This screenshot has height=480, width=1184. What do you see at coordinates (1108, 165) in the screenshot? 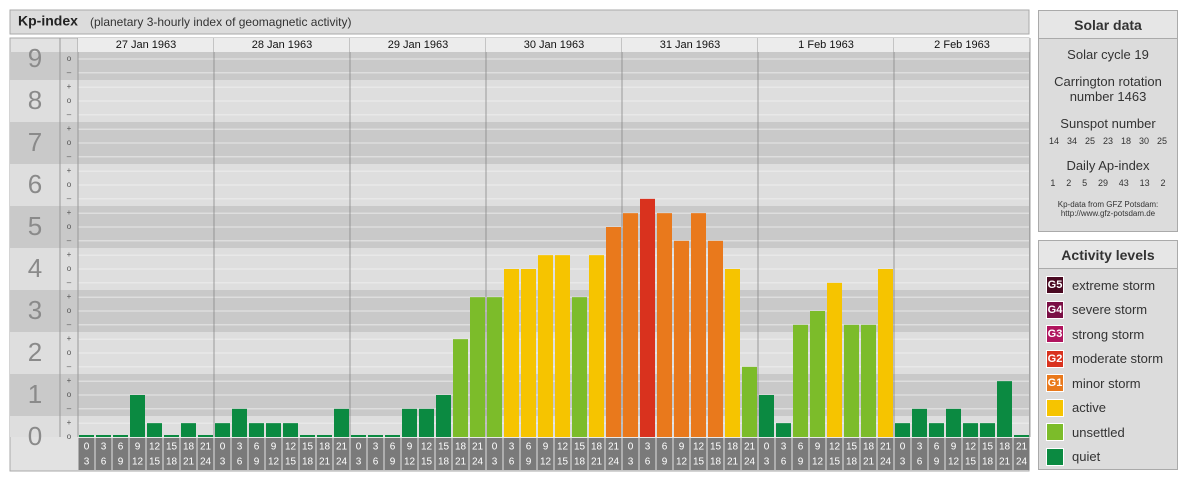
I see `ap-title: Daily Ap-index` at bounding box center [1108, 165].